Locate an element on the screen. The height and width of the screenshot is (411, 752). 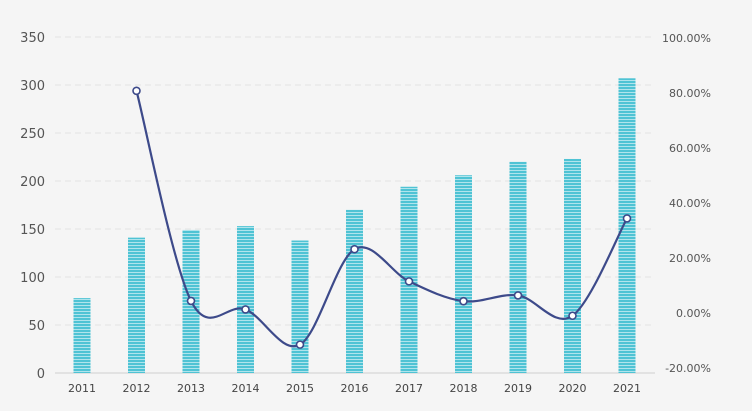
right-tick-label: 100.00% is located at coordinates (686, 38).